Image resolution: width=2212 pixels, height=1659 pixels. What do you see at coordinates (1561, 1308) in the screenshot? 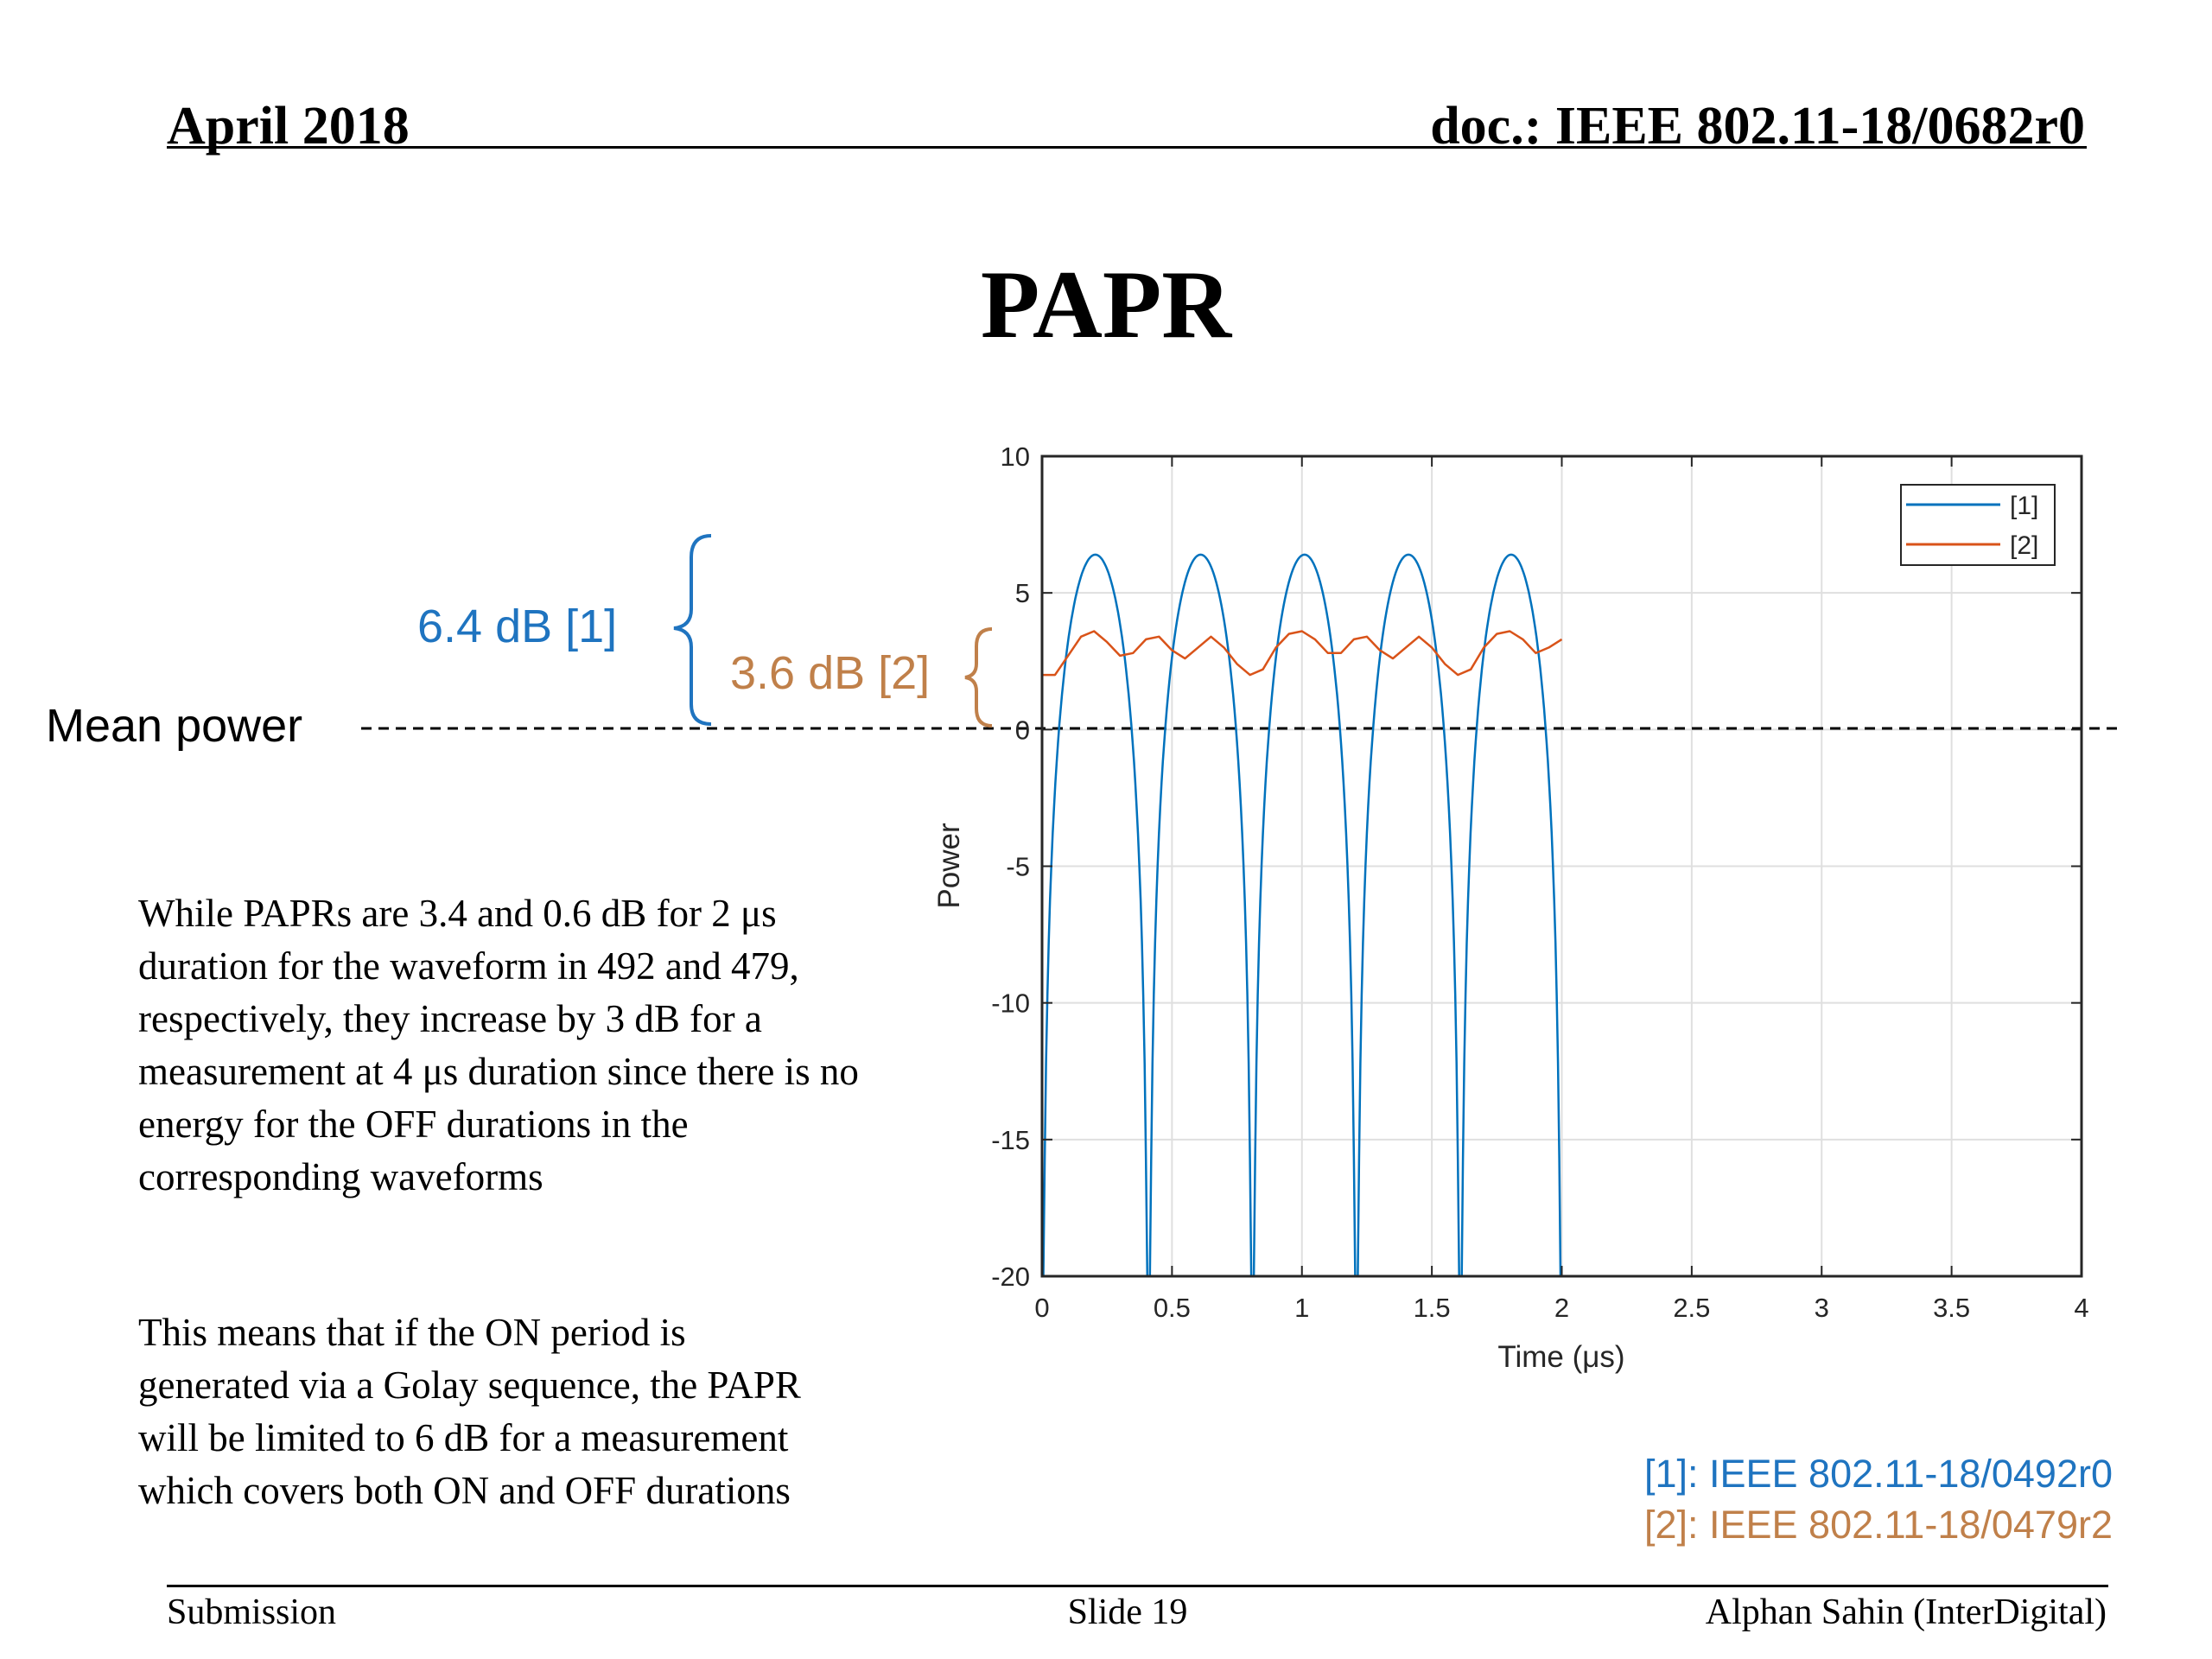
I see `x-tick-label: 2` at bounding box center [1561, 1308].